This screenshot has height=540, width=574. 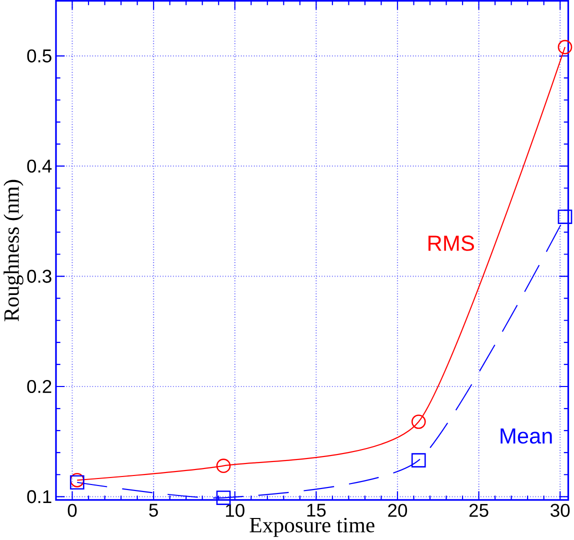 I want to click on x-axis-title: Exposure time, so click(x=312, y=527).